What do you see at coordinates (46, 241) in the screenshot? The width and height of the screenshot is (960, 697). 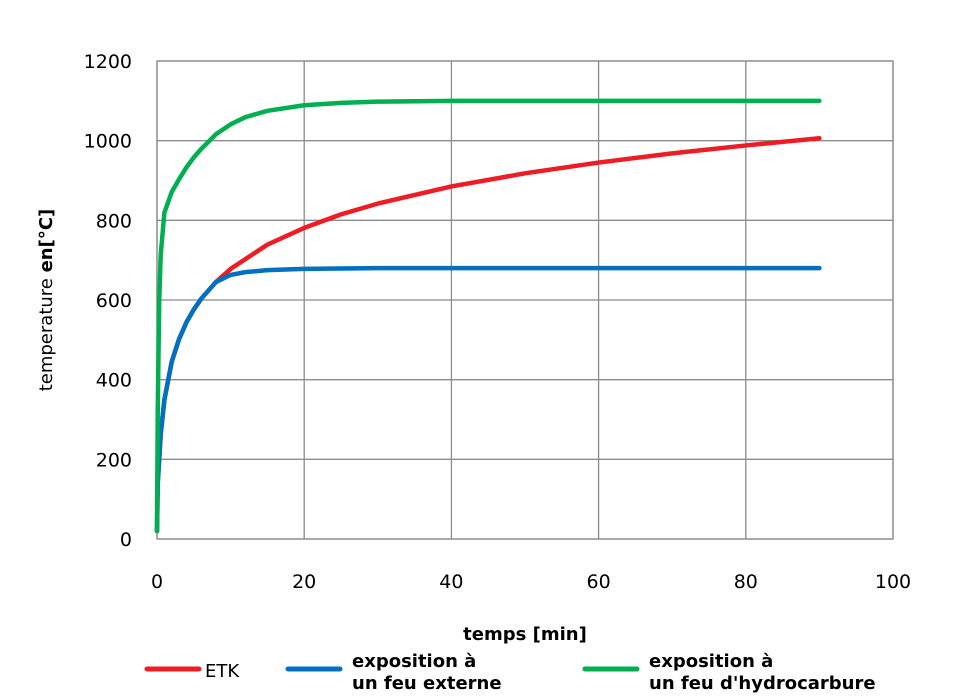 I see `y-axis-title-part-2: en[°C]` at bounding box center [46, 241].